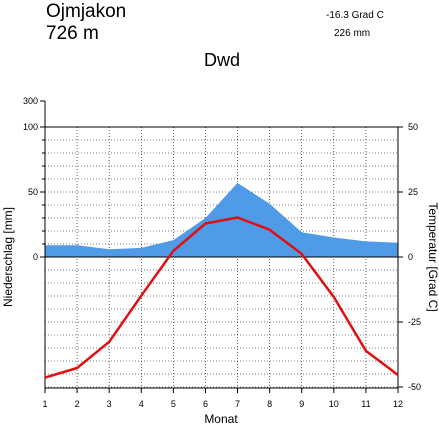 The image size is (439, 430). Describe the element at coordinates (35, 257) in the screenshot. I see `precipitation-tick-label: 0` at that location.